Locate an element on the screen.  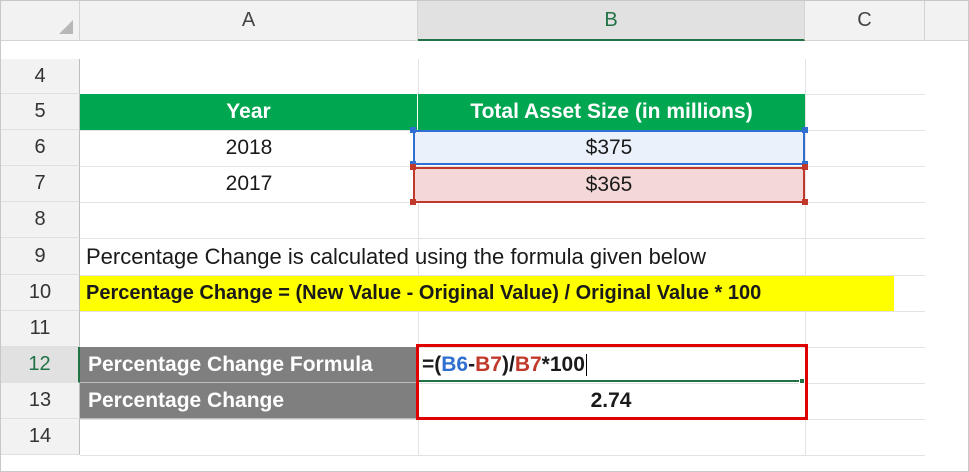
formula-ref-b7: B7 is located at coordinates (488, 364).